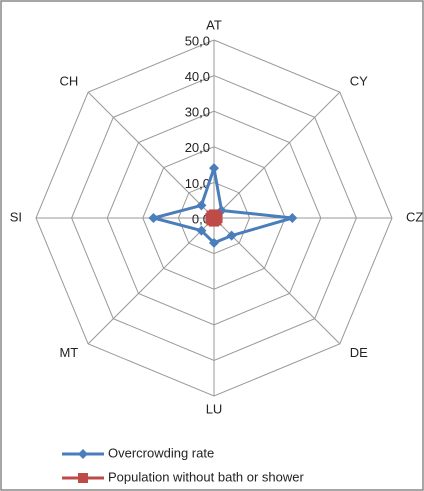 This screenshot has height=491, width=424. I want to click on category-label: CZ, so click(414, 216).